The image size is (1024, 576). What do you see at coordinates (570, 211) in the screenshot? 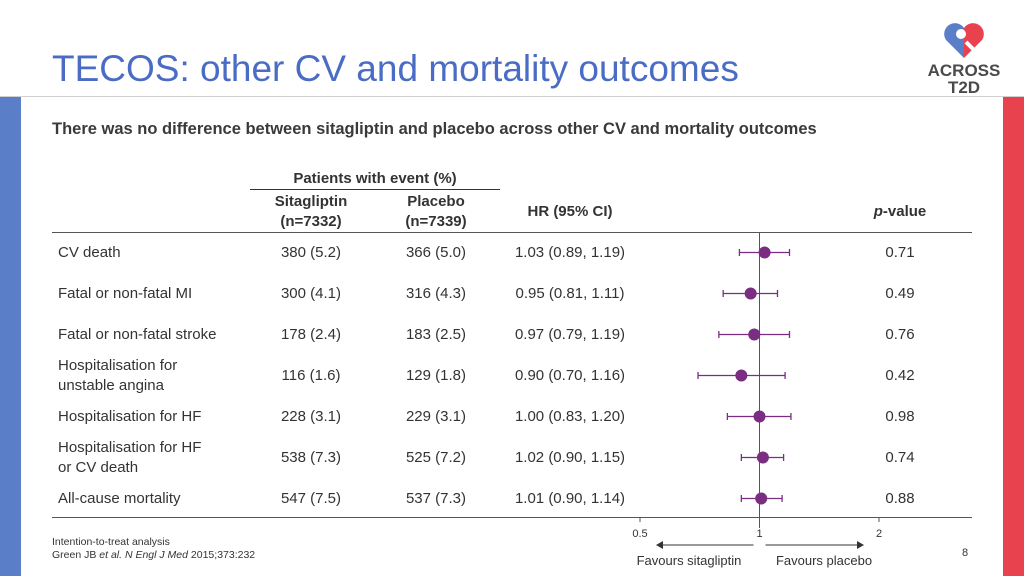
I see `col-header-hr: HR (95% CI)` at bounding box center [570, 211].